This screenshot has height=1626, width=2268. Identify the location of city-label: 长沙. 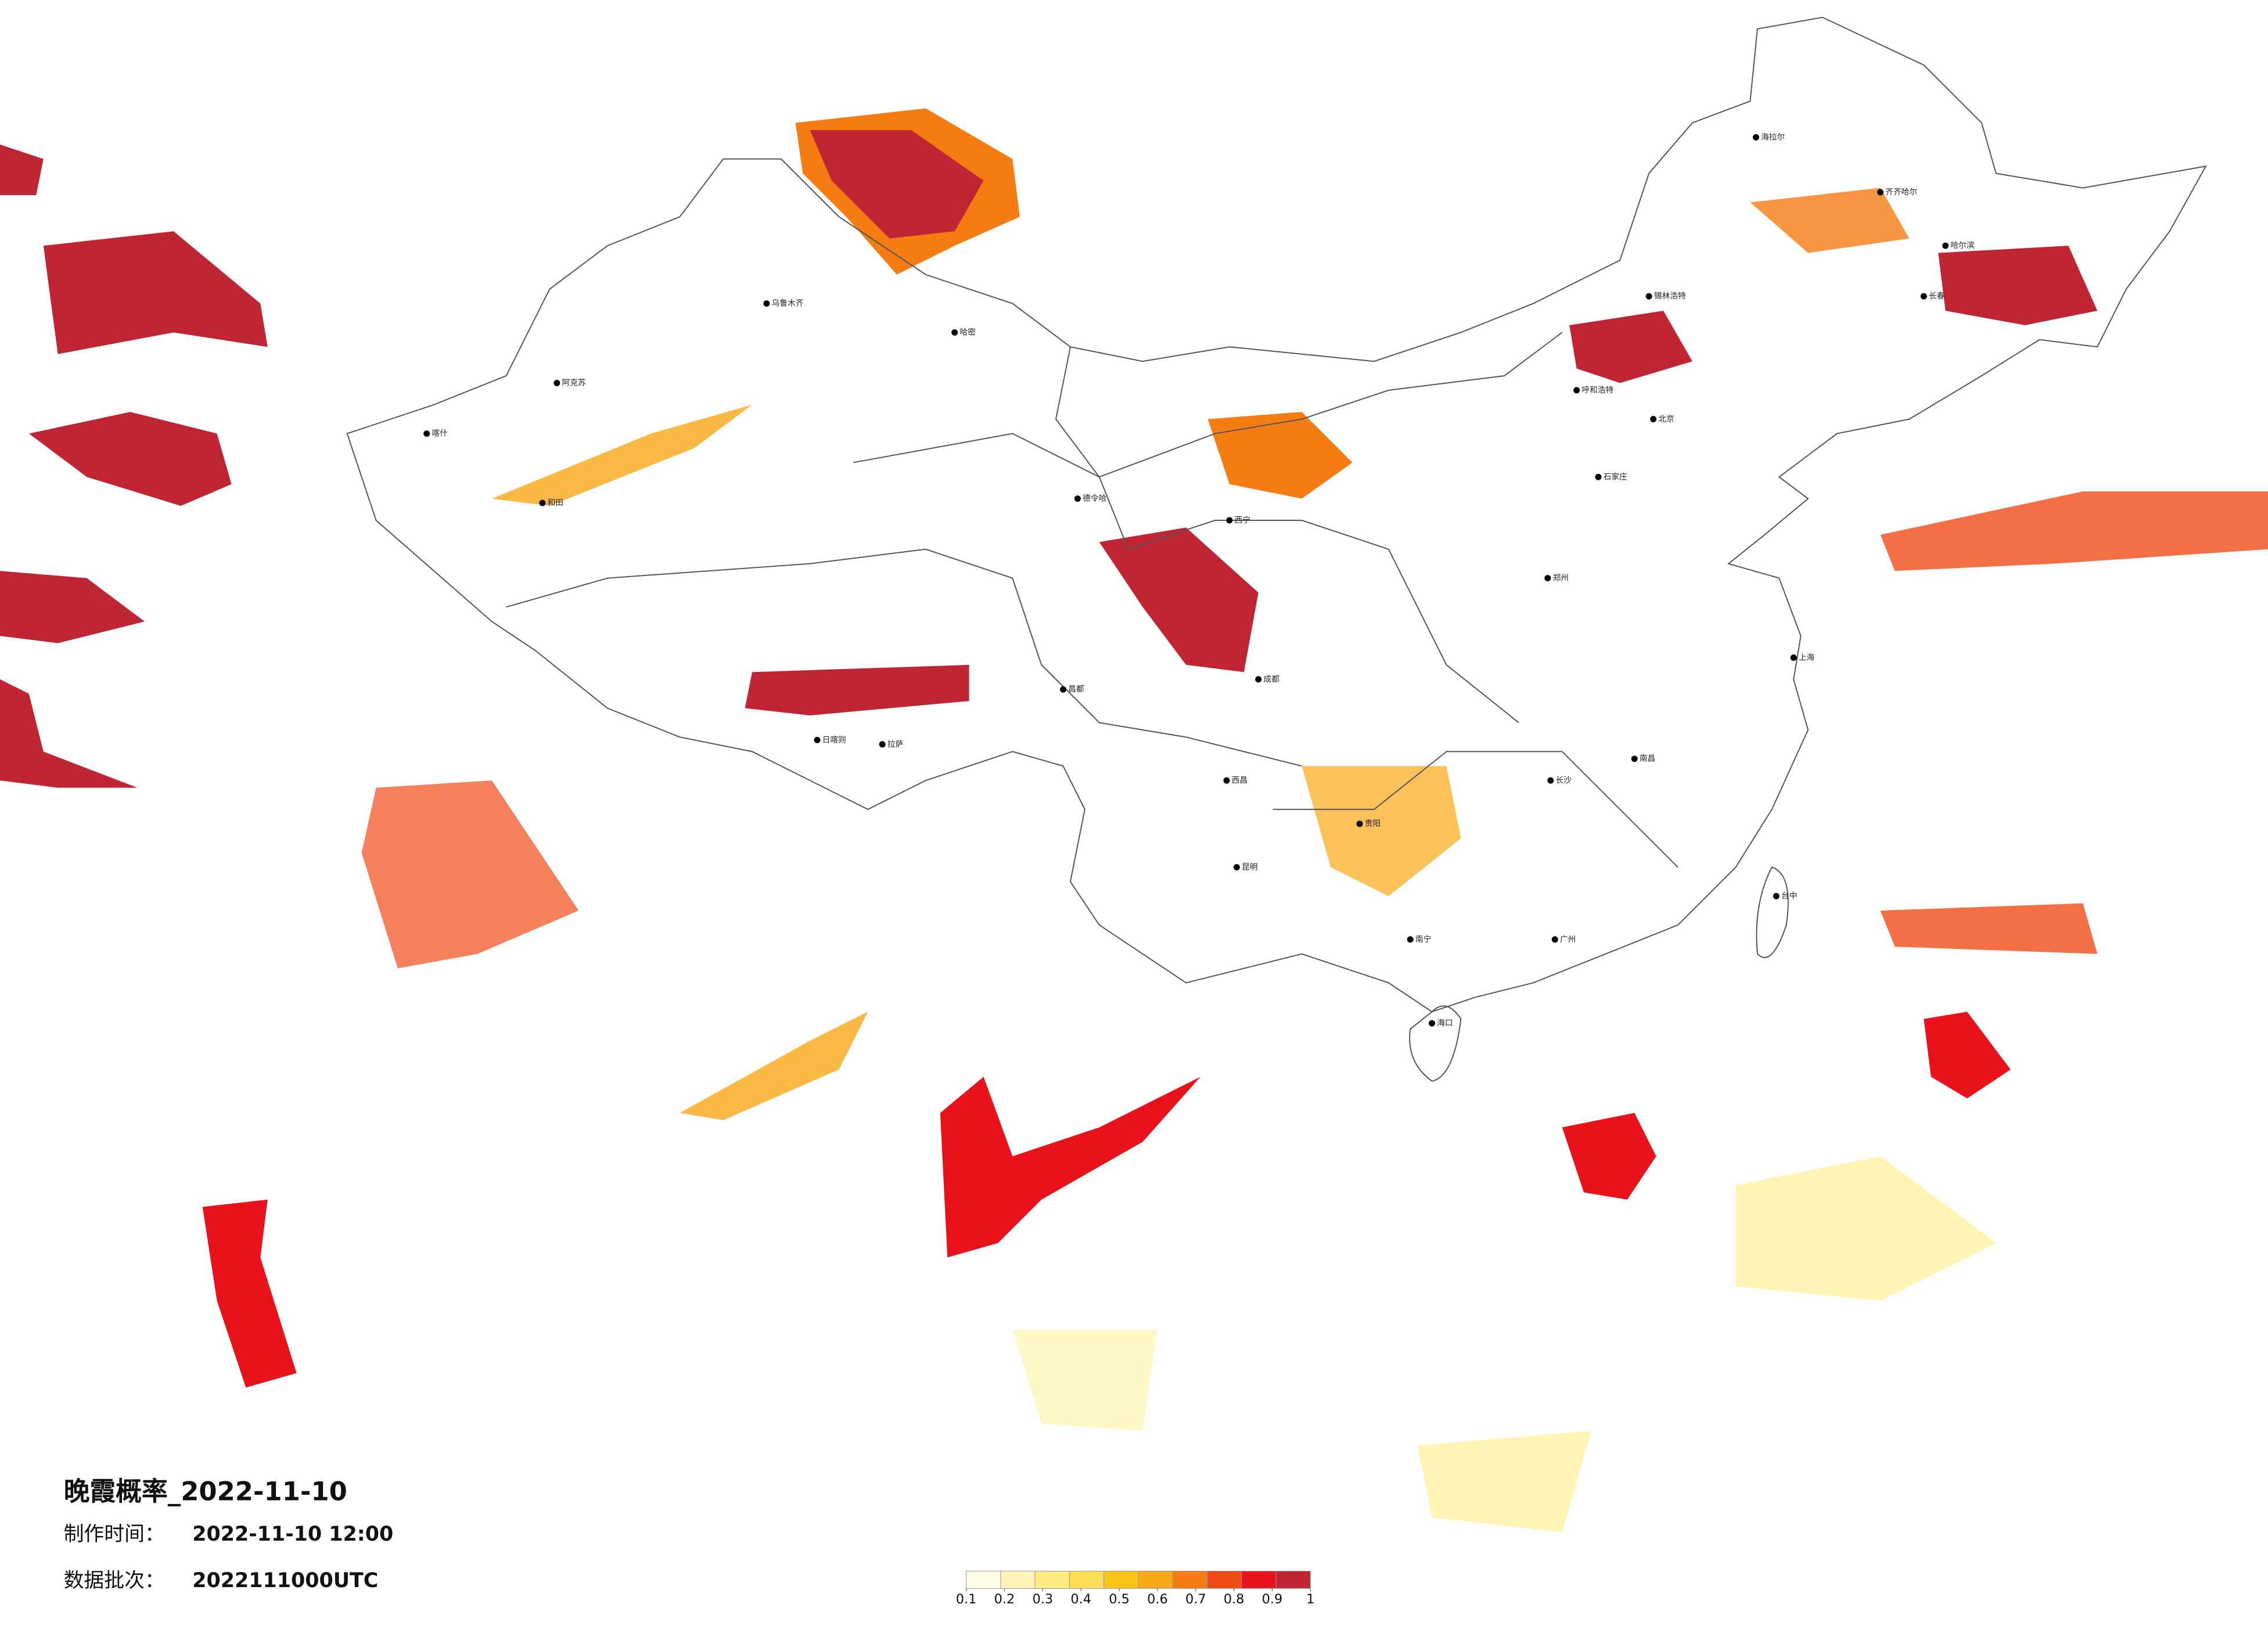
(1564, 781).